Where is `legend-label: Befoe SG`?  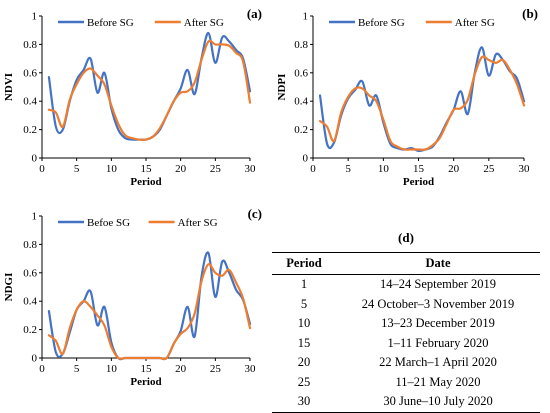 legend-label: Befoe SG is located at coordinates (108, 223).